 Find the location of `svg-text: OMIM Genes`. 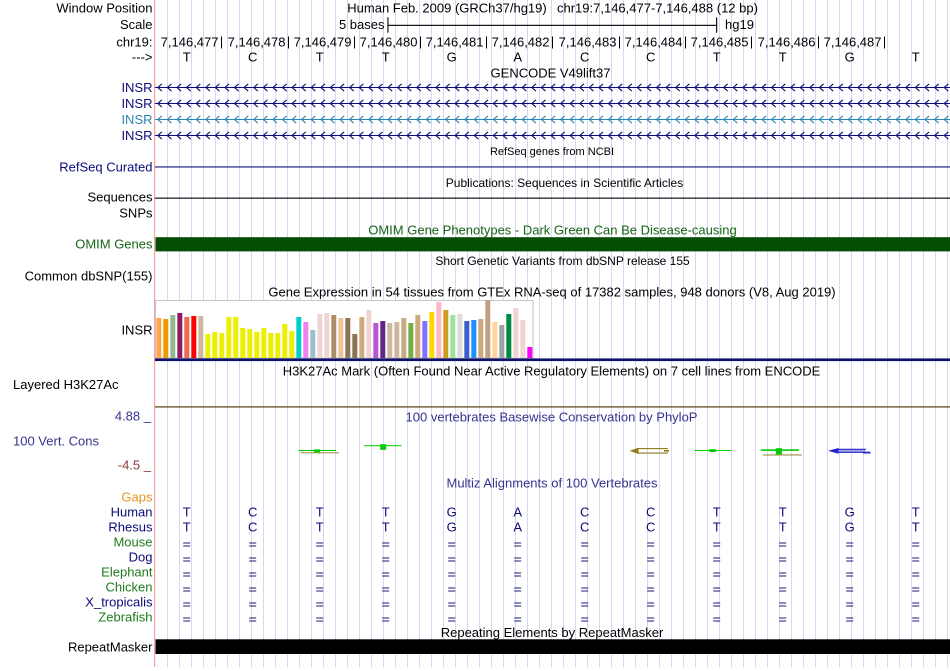

svg-text: OMIM Genes is located at coordinates (114, 244).